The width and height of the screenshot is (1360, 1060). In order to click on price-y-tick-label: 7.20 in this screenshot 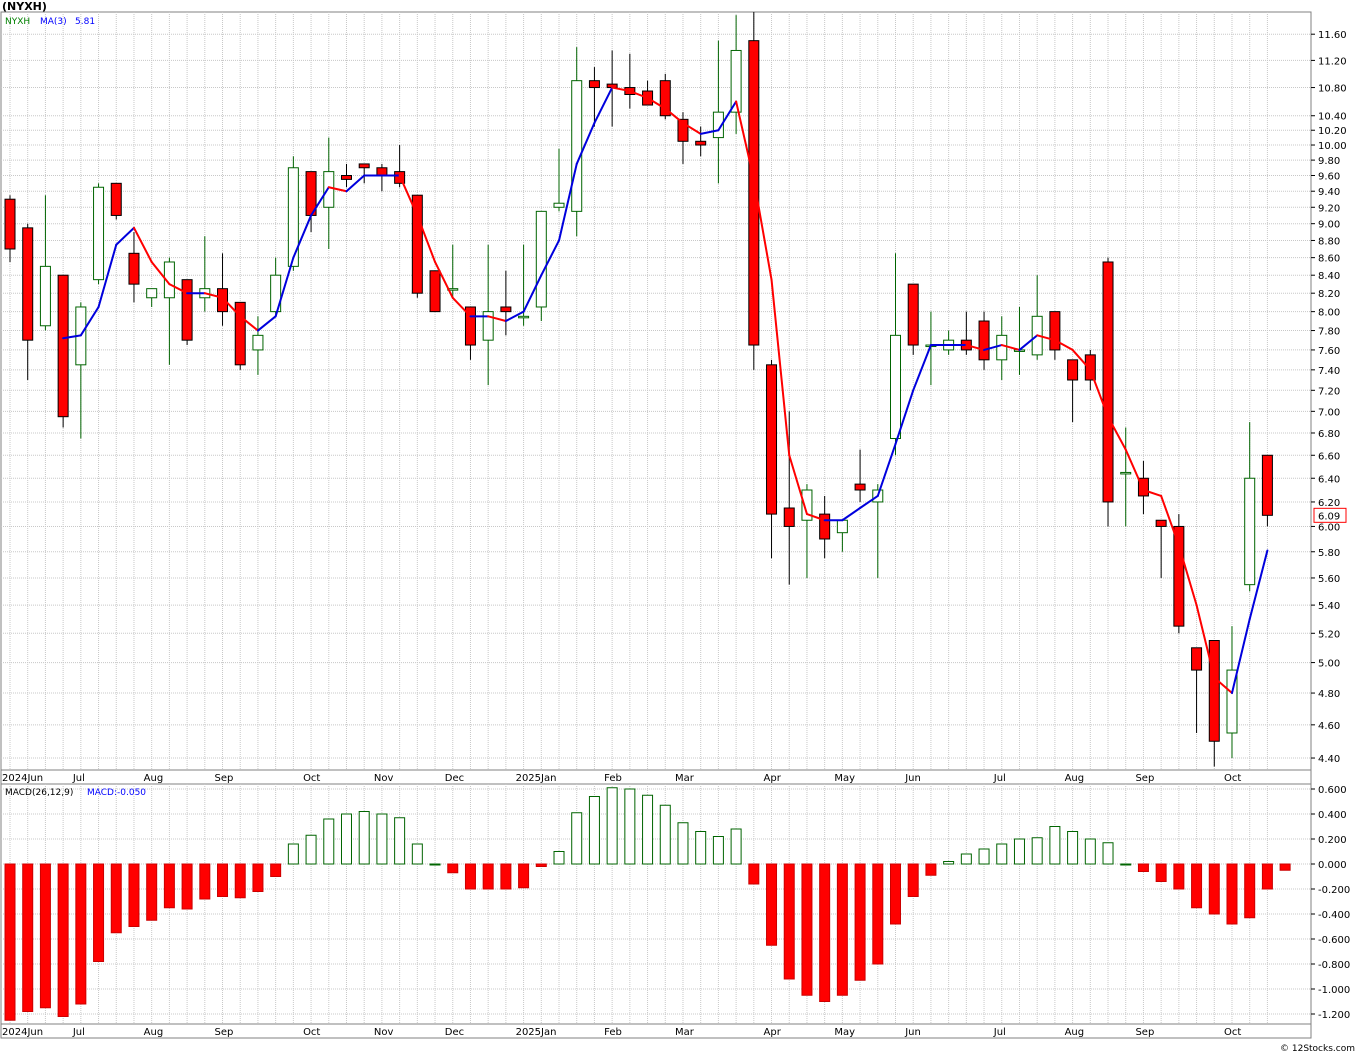, I will do `click(1329, 391)`.